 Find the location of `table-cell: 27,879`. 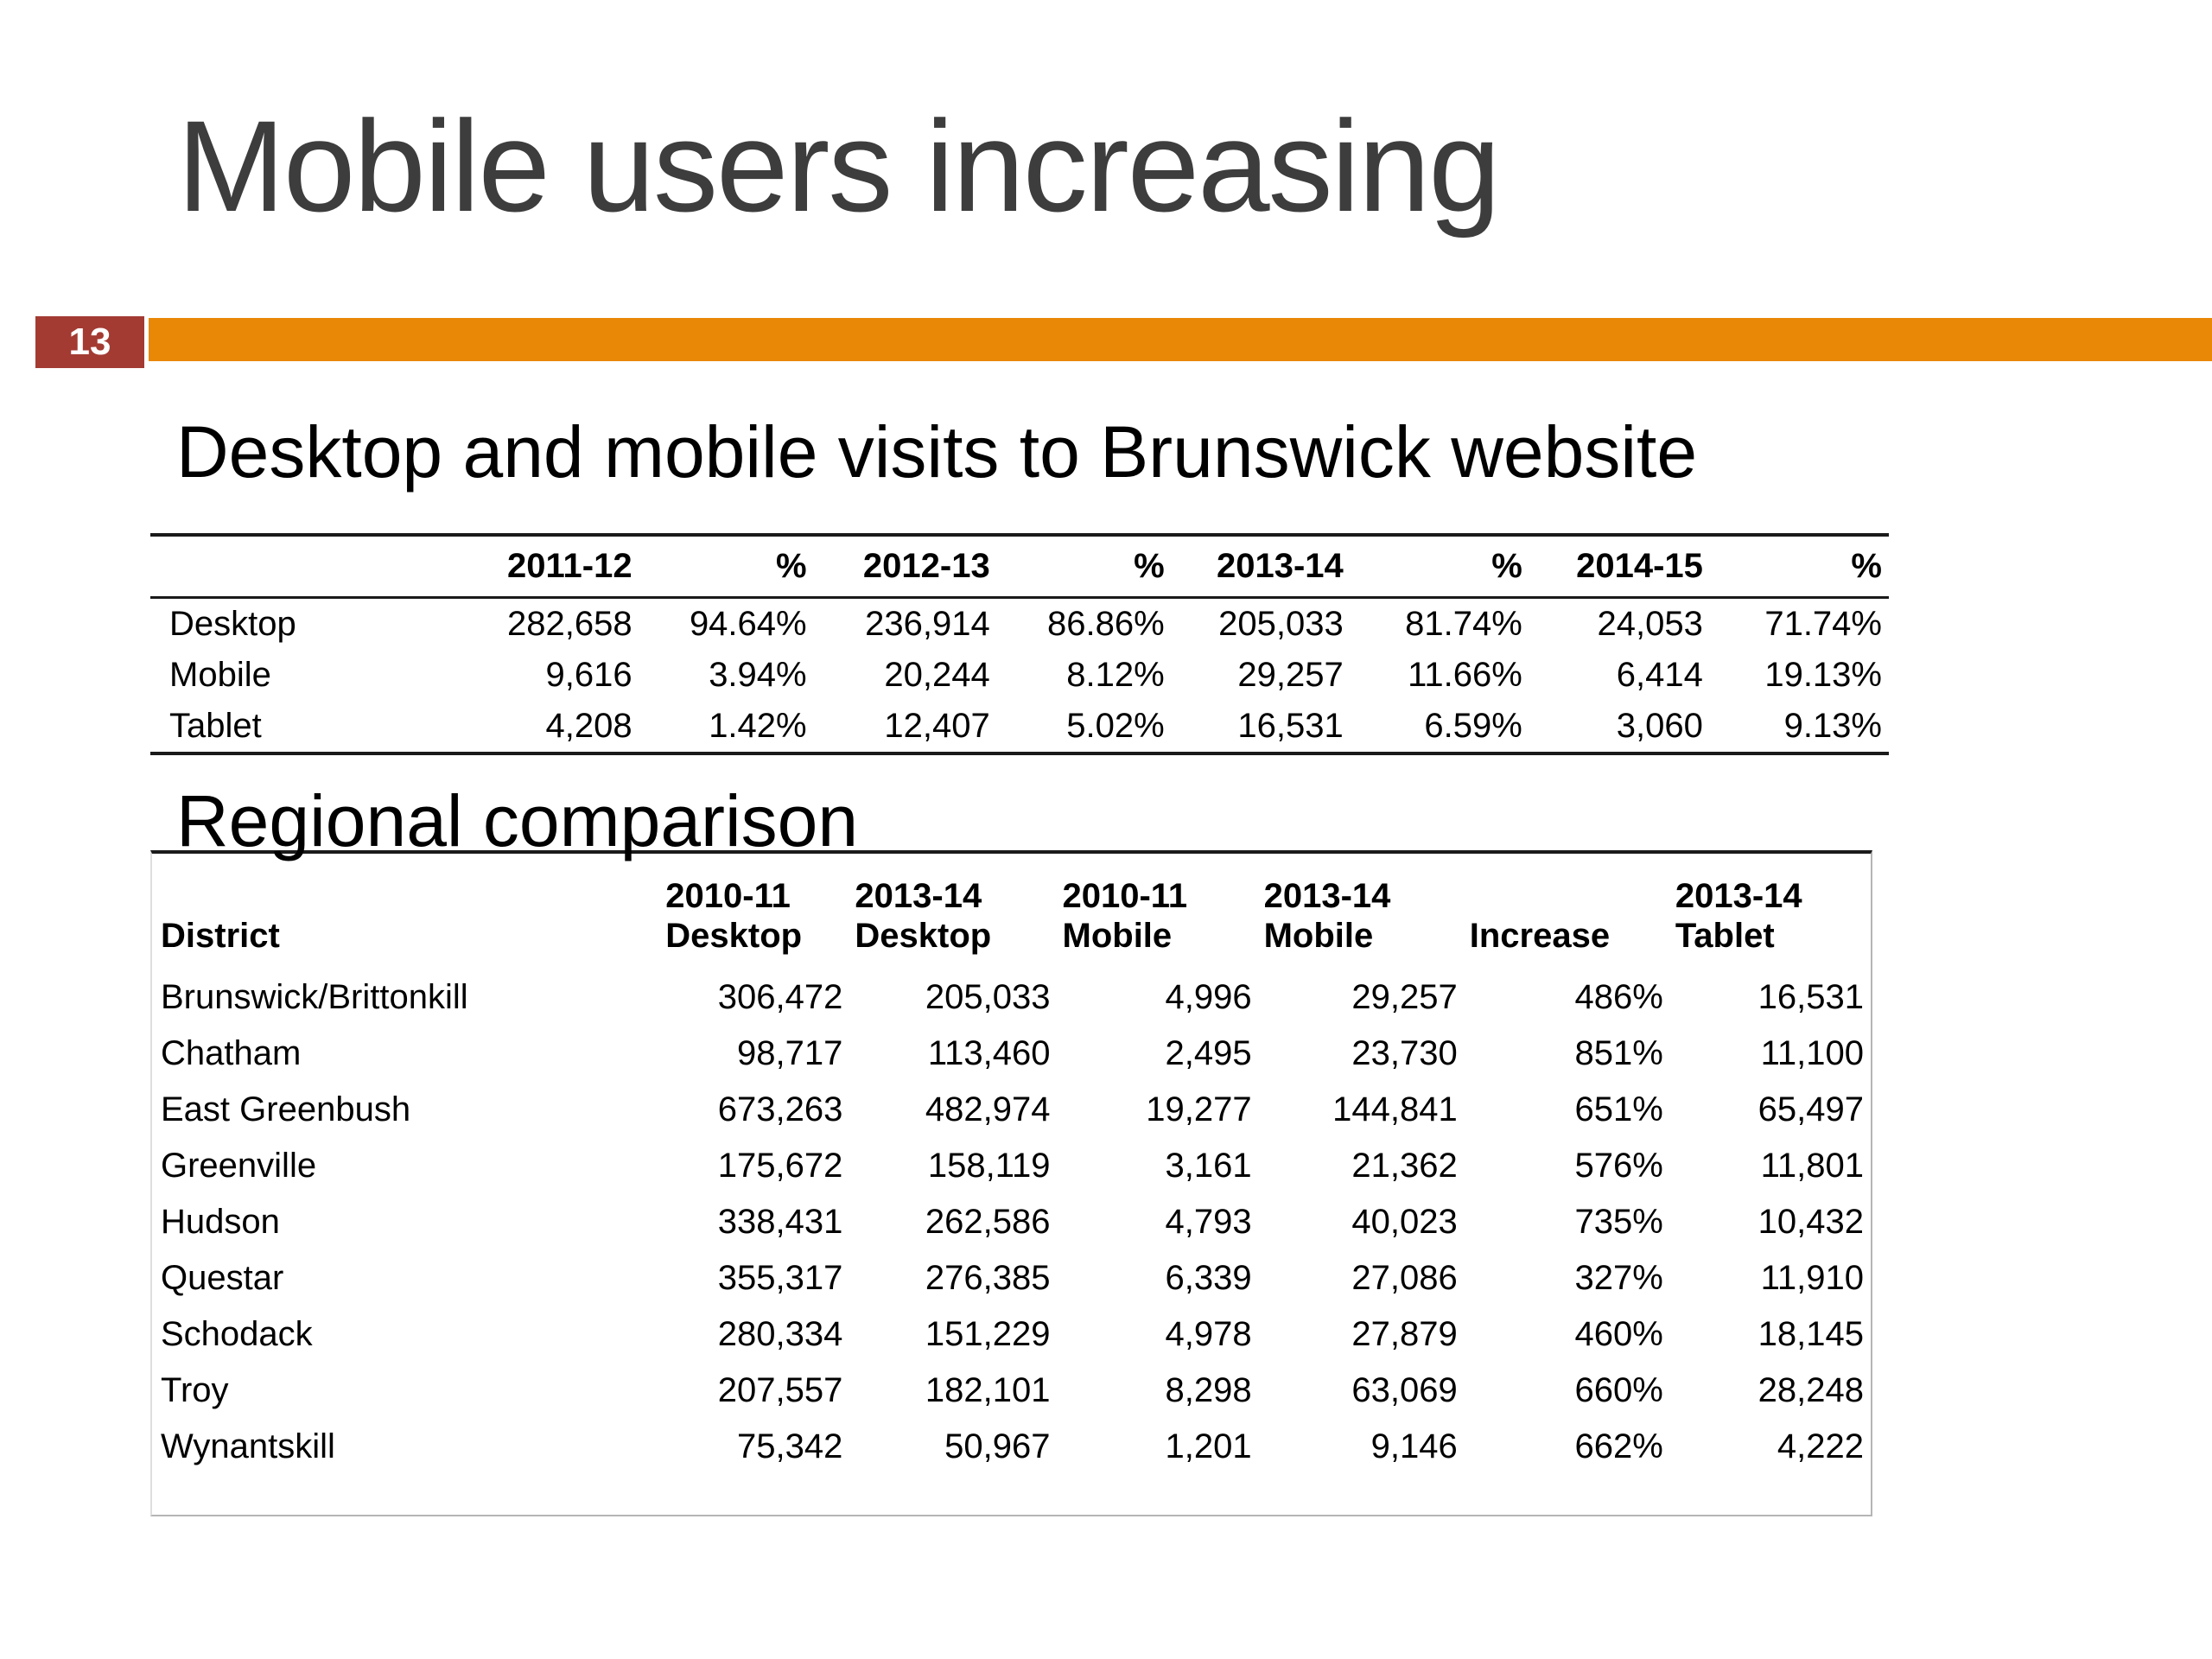

table-cell: 27,879 is located at coordinates (1404, 1333).